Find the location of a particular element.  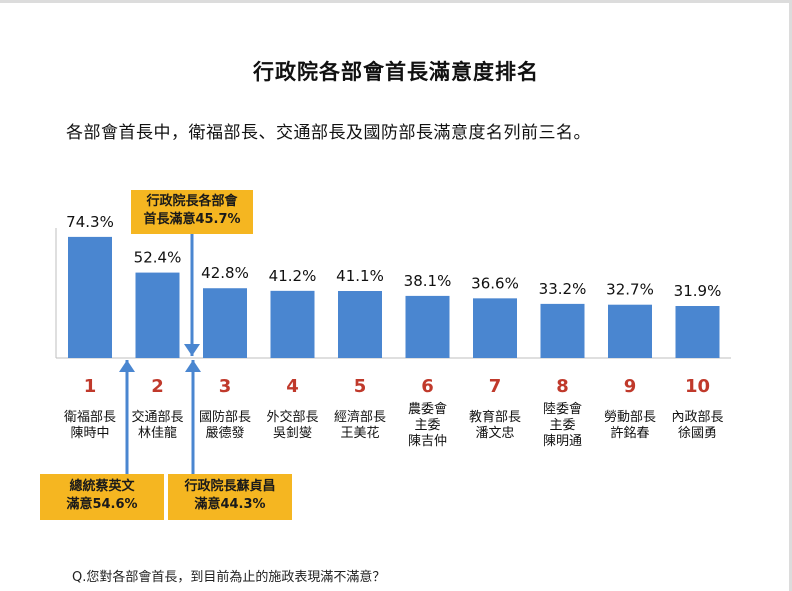

rank-label-8: 8 is located at coordinates (562, 386).